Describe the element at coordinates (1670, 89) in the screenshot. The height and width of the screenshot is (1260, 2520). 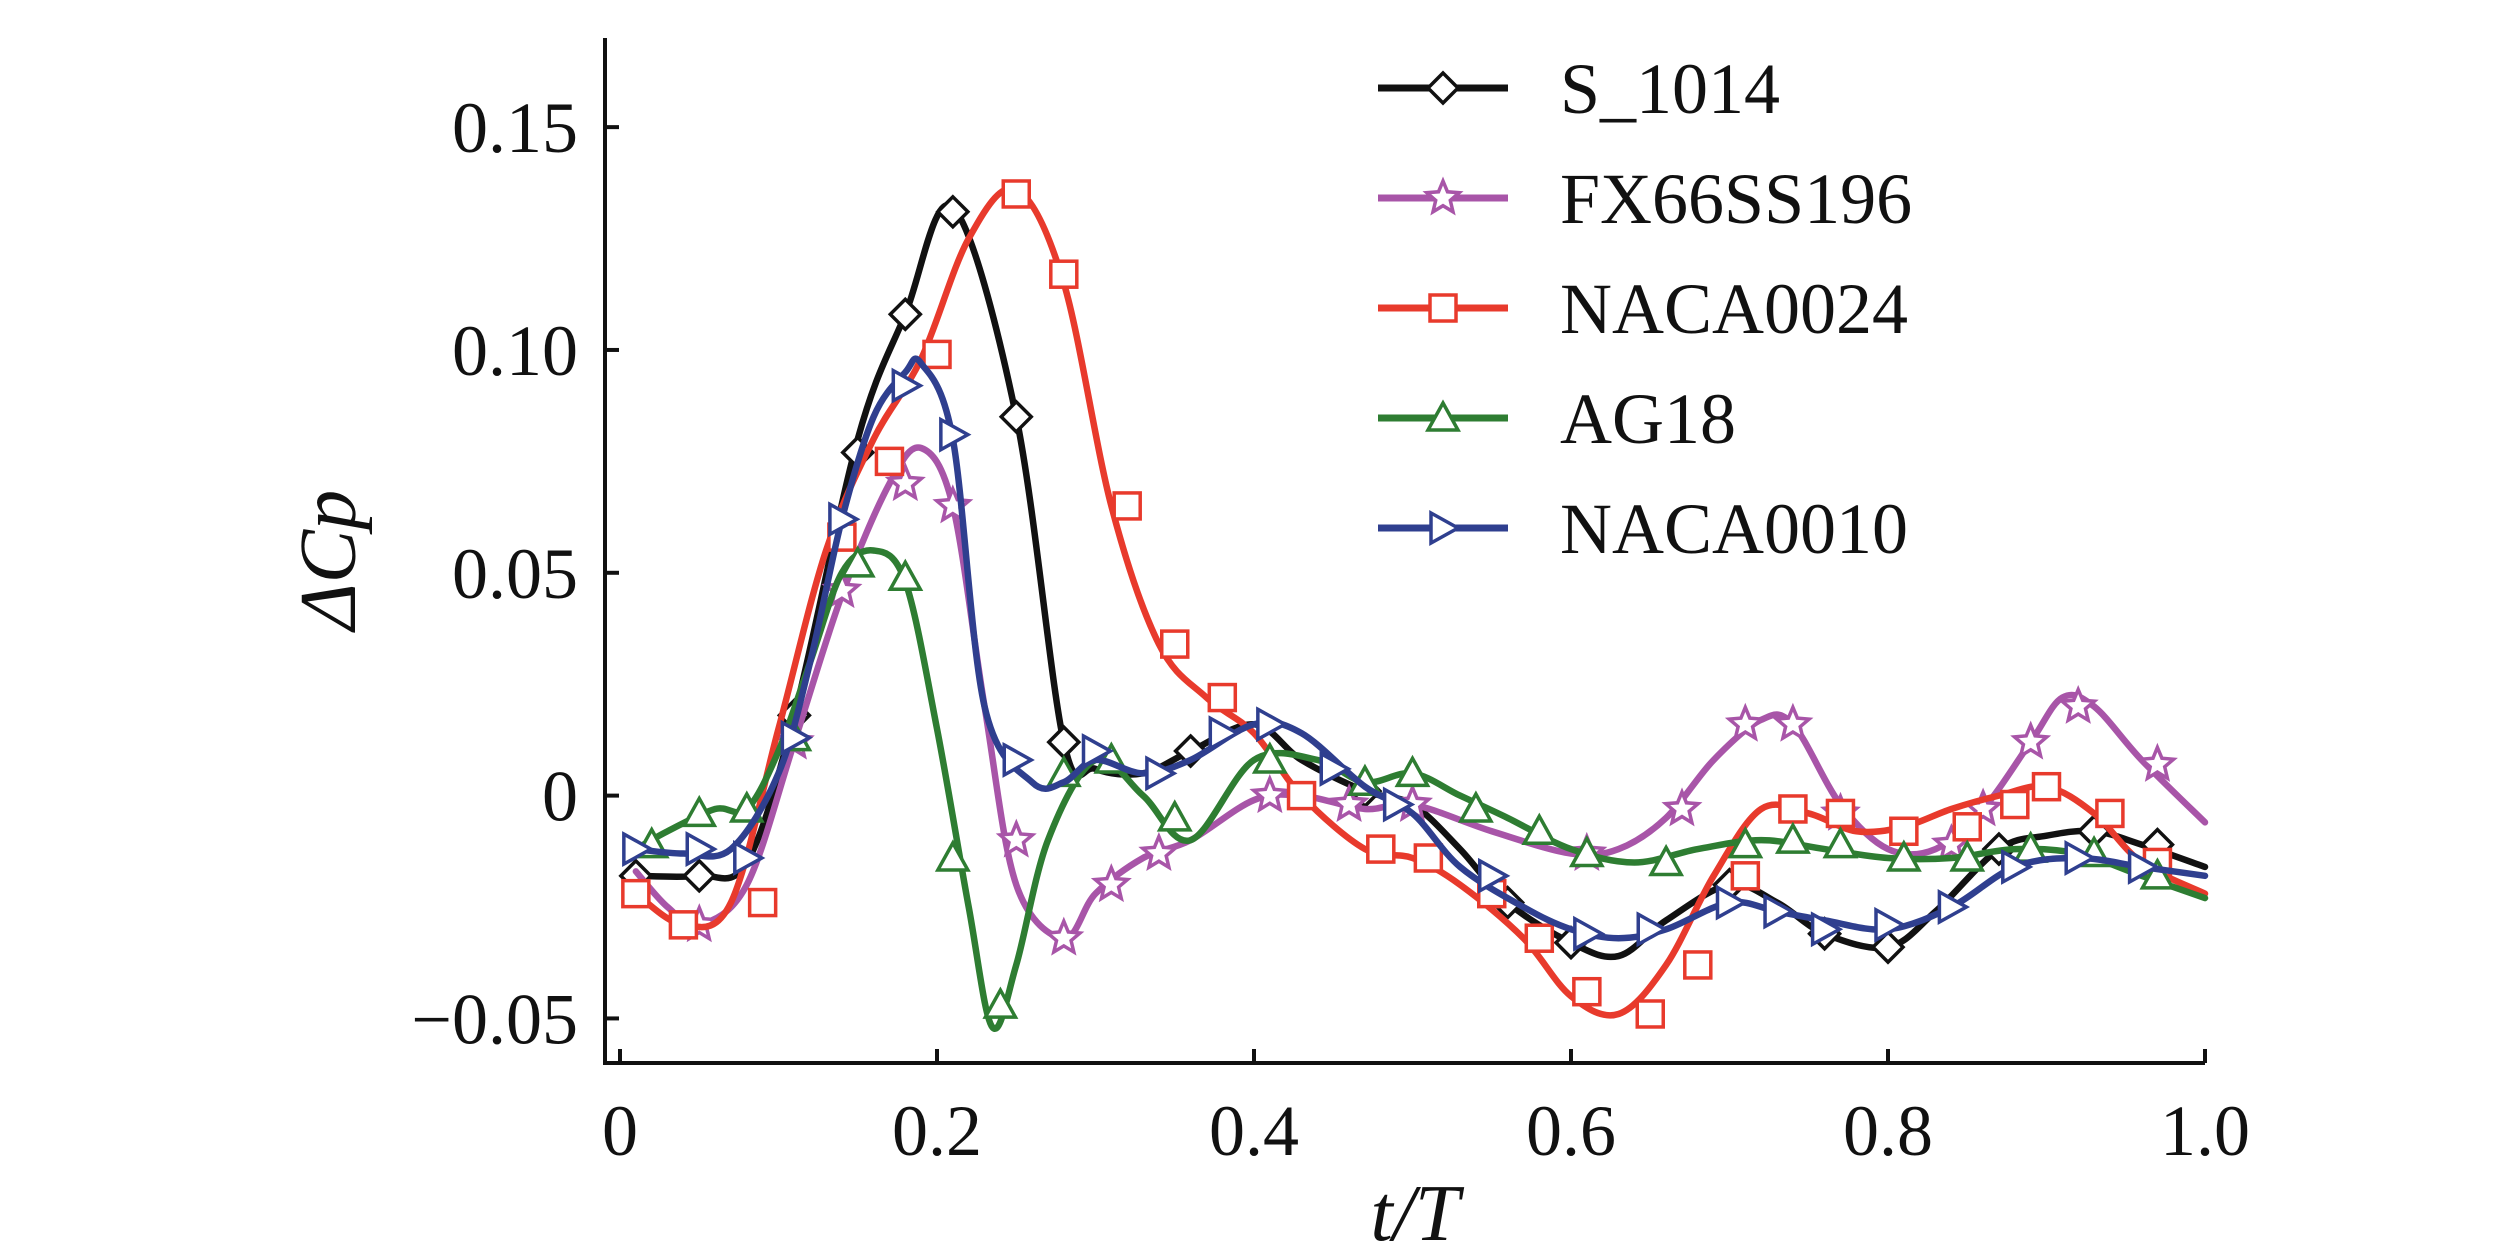
I see `legend-label: S_1014` at that location.